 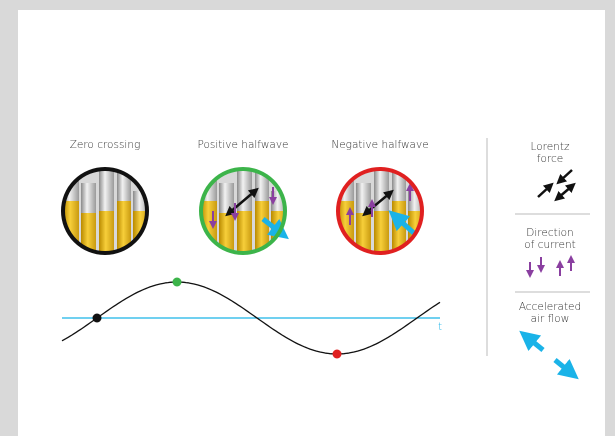 I want to click on legend-label: Accelerated, so click(x=550, y=307).